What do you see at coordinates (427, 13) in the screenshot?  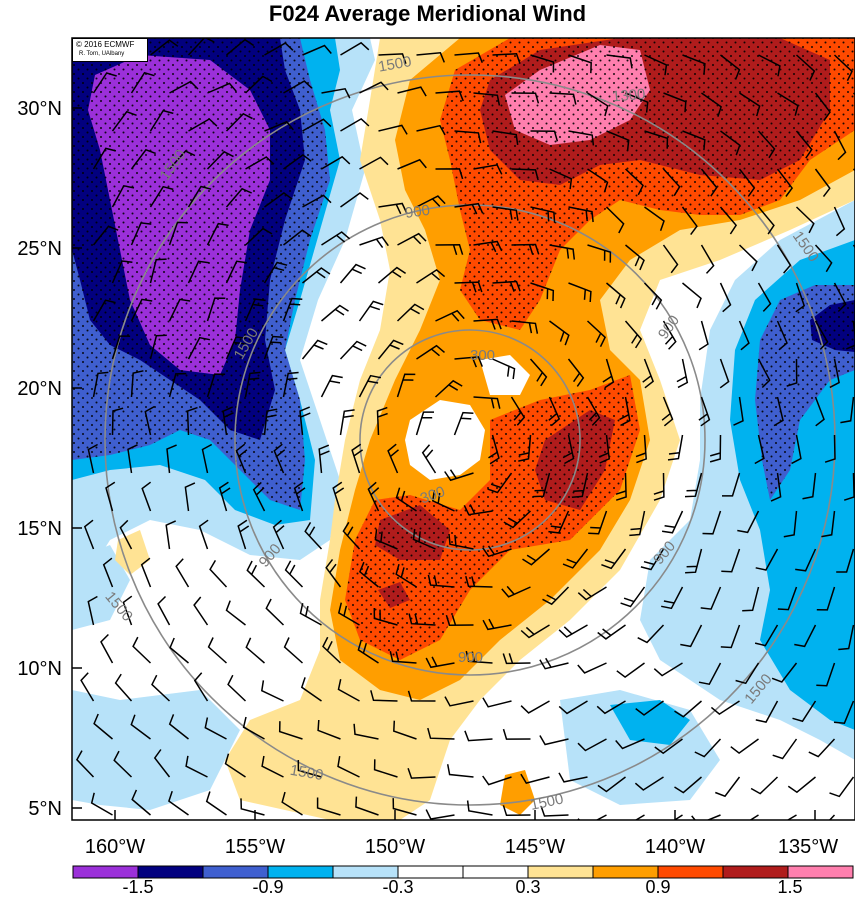 I see `map-title: F024 Average Meridional Wind` at bounding box center [427, 13].